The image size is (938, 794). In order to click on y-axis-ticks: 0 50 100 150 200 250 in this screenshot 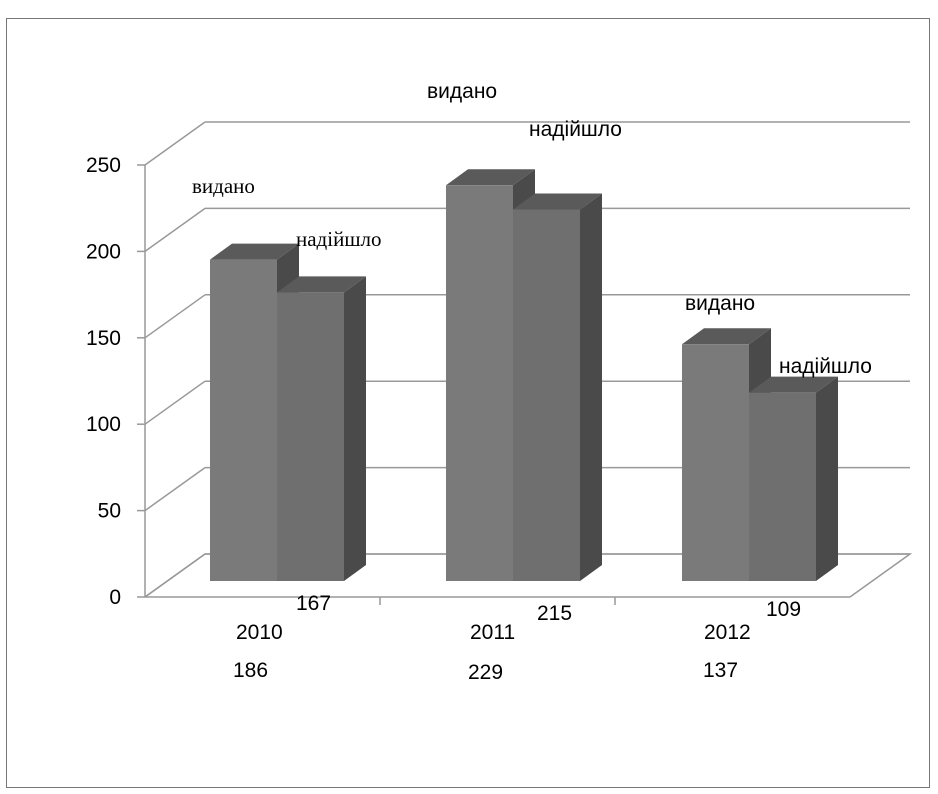, I will do `click(103, 381)`.